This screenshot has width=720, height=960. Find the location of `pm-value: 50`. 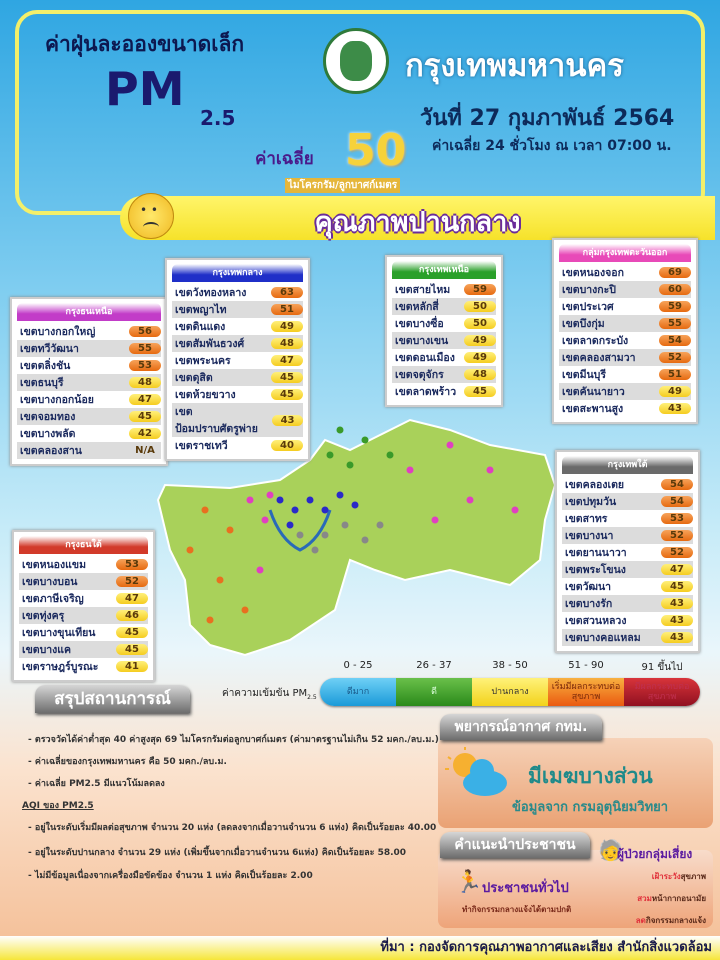

pm-value: 50 is located at coordinates (480, 323).